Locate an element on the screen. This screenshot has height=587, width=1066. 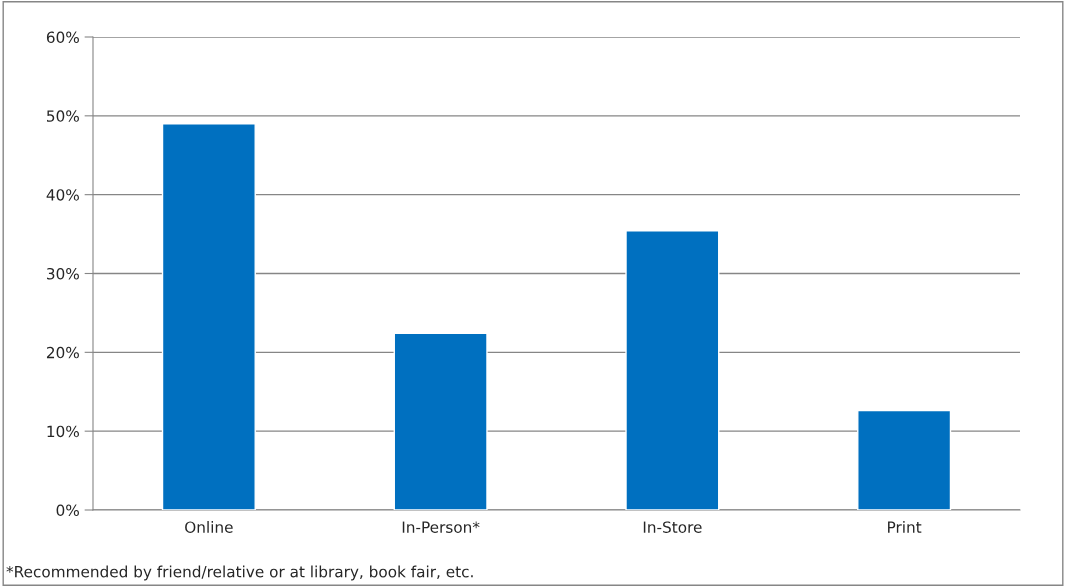
y-tick-label: 40% is located at coordinates (62, 195).